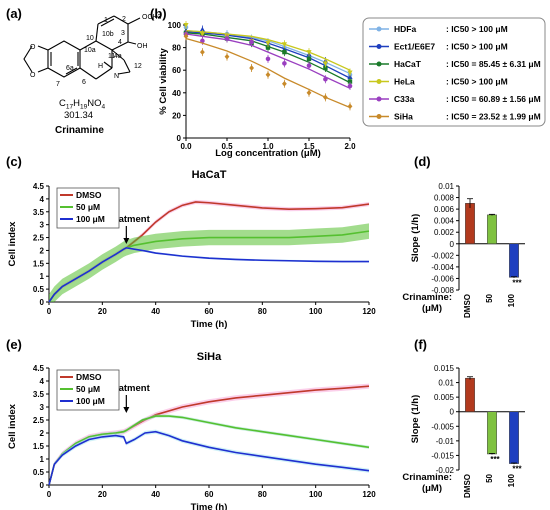 The height and width of the screenshot is (510, 550). What do you see at coordinates (102, 494) in the screenshot?
I see `x-tick-label: 20` at bounding box center [102, 494].